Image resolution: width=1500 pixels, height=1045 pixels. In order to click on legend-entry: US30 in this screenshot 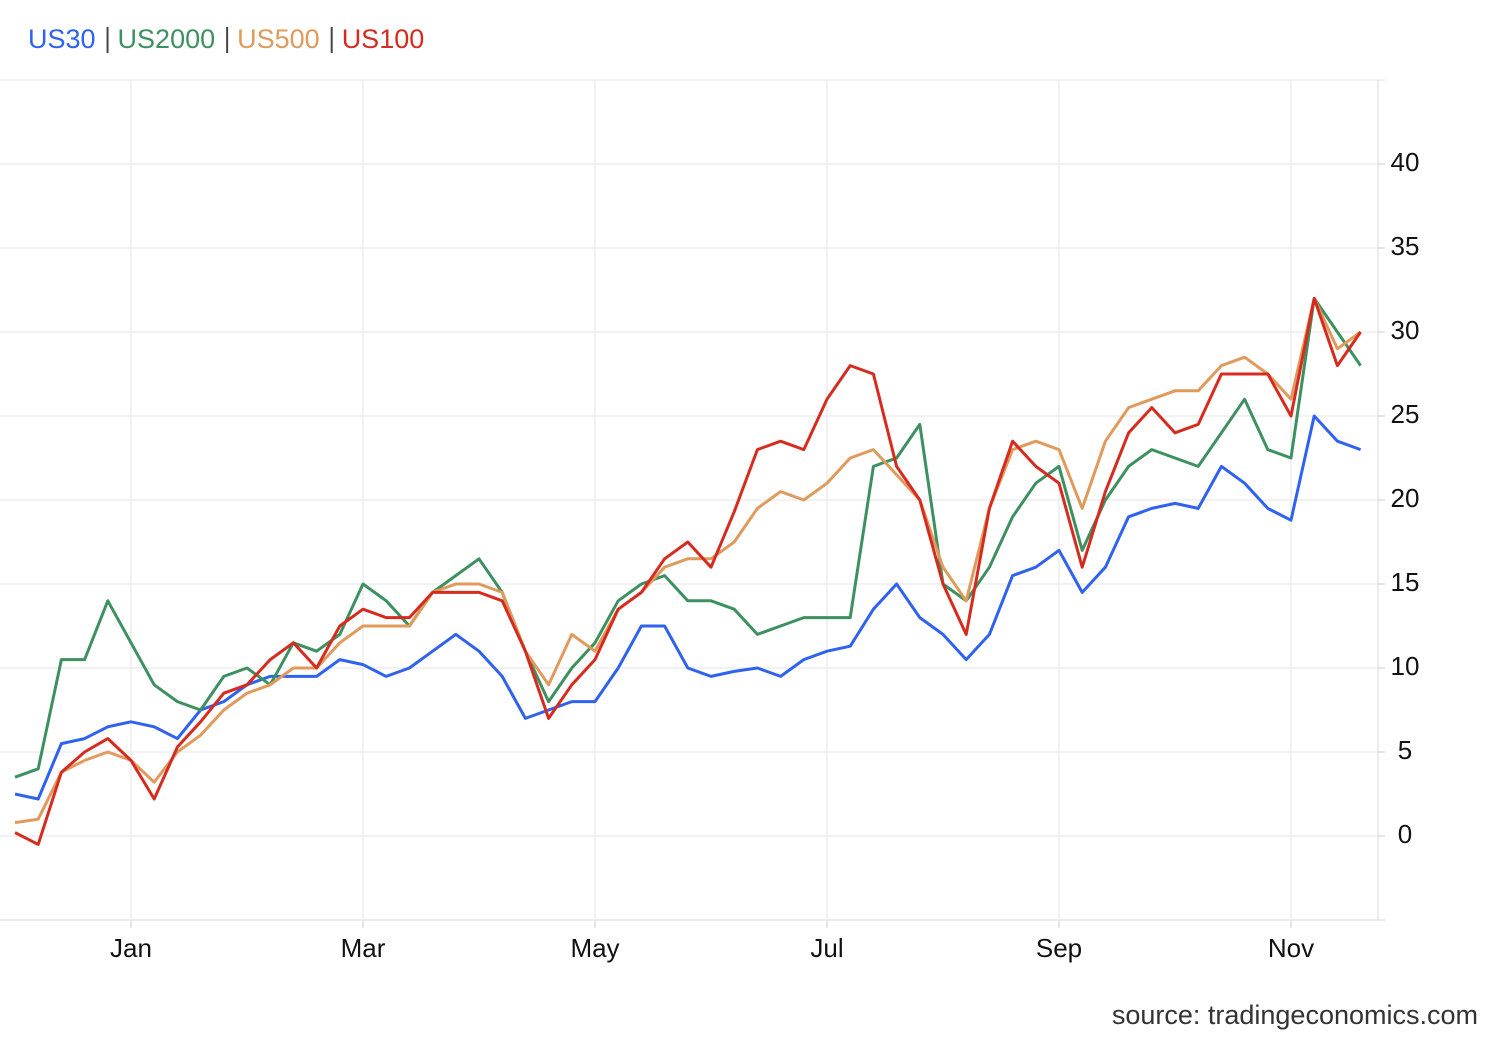, I will do `click(62, 39)`.